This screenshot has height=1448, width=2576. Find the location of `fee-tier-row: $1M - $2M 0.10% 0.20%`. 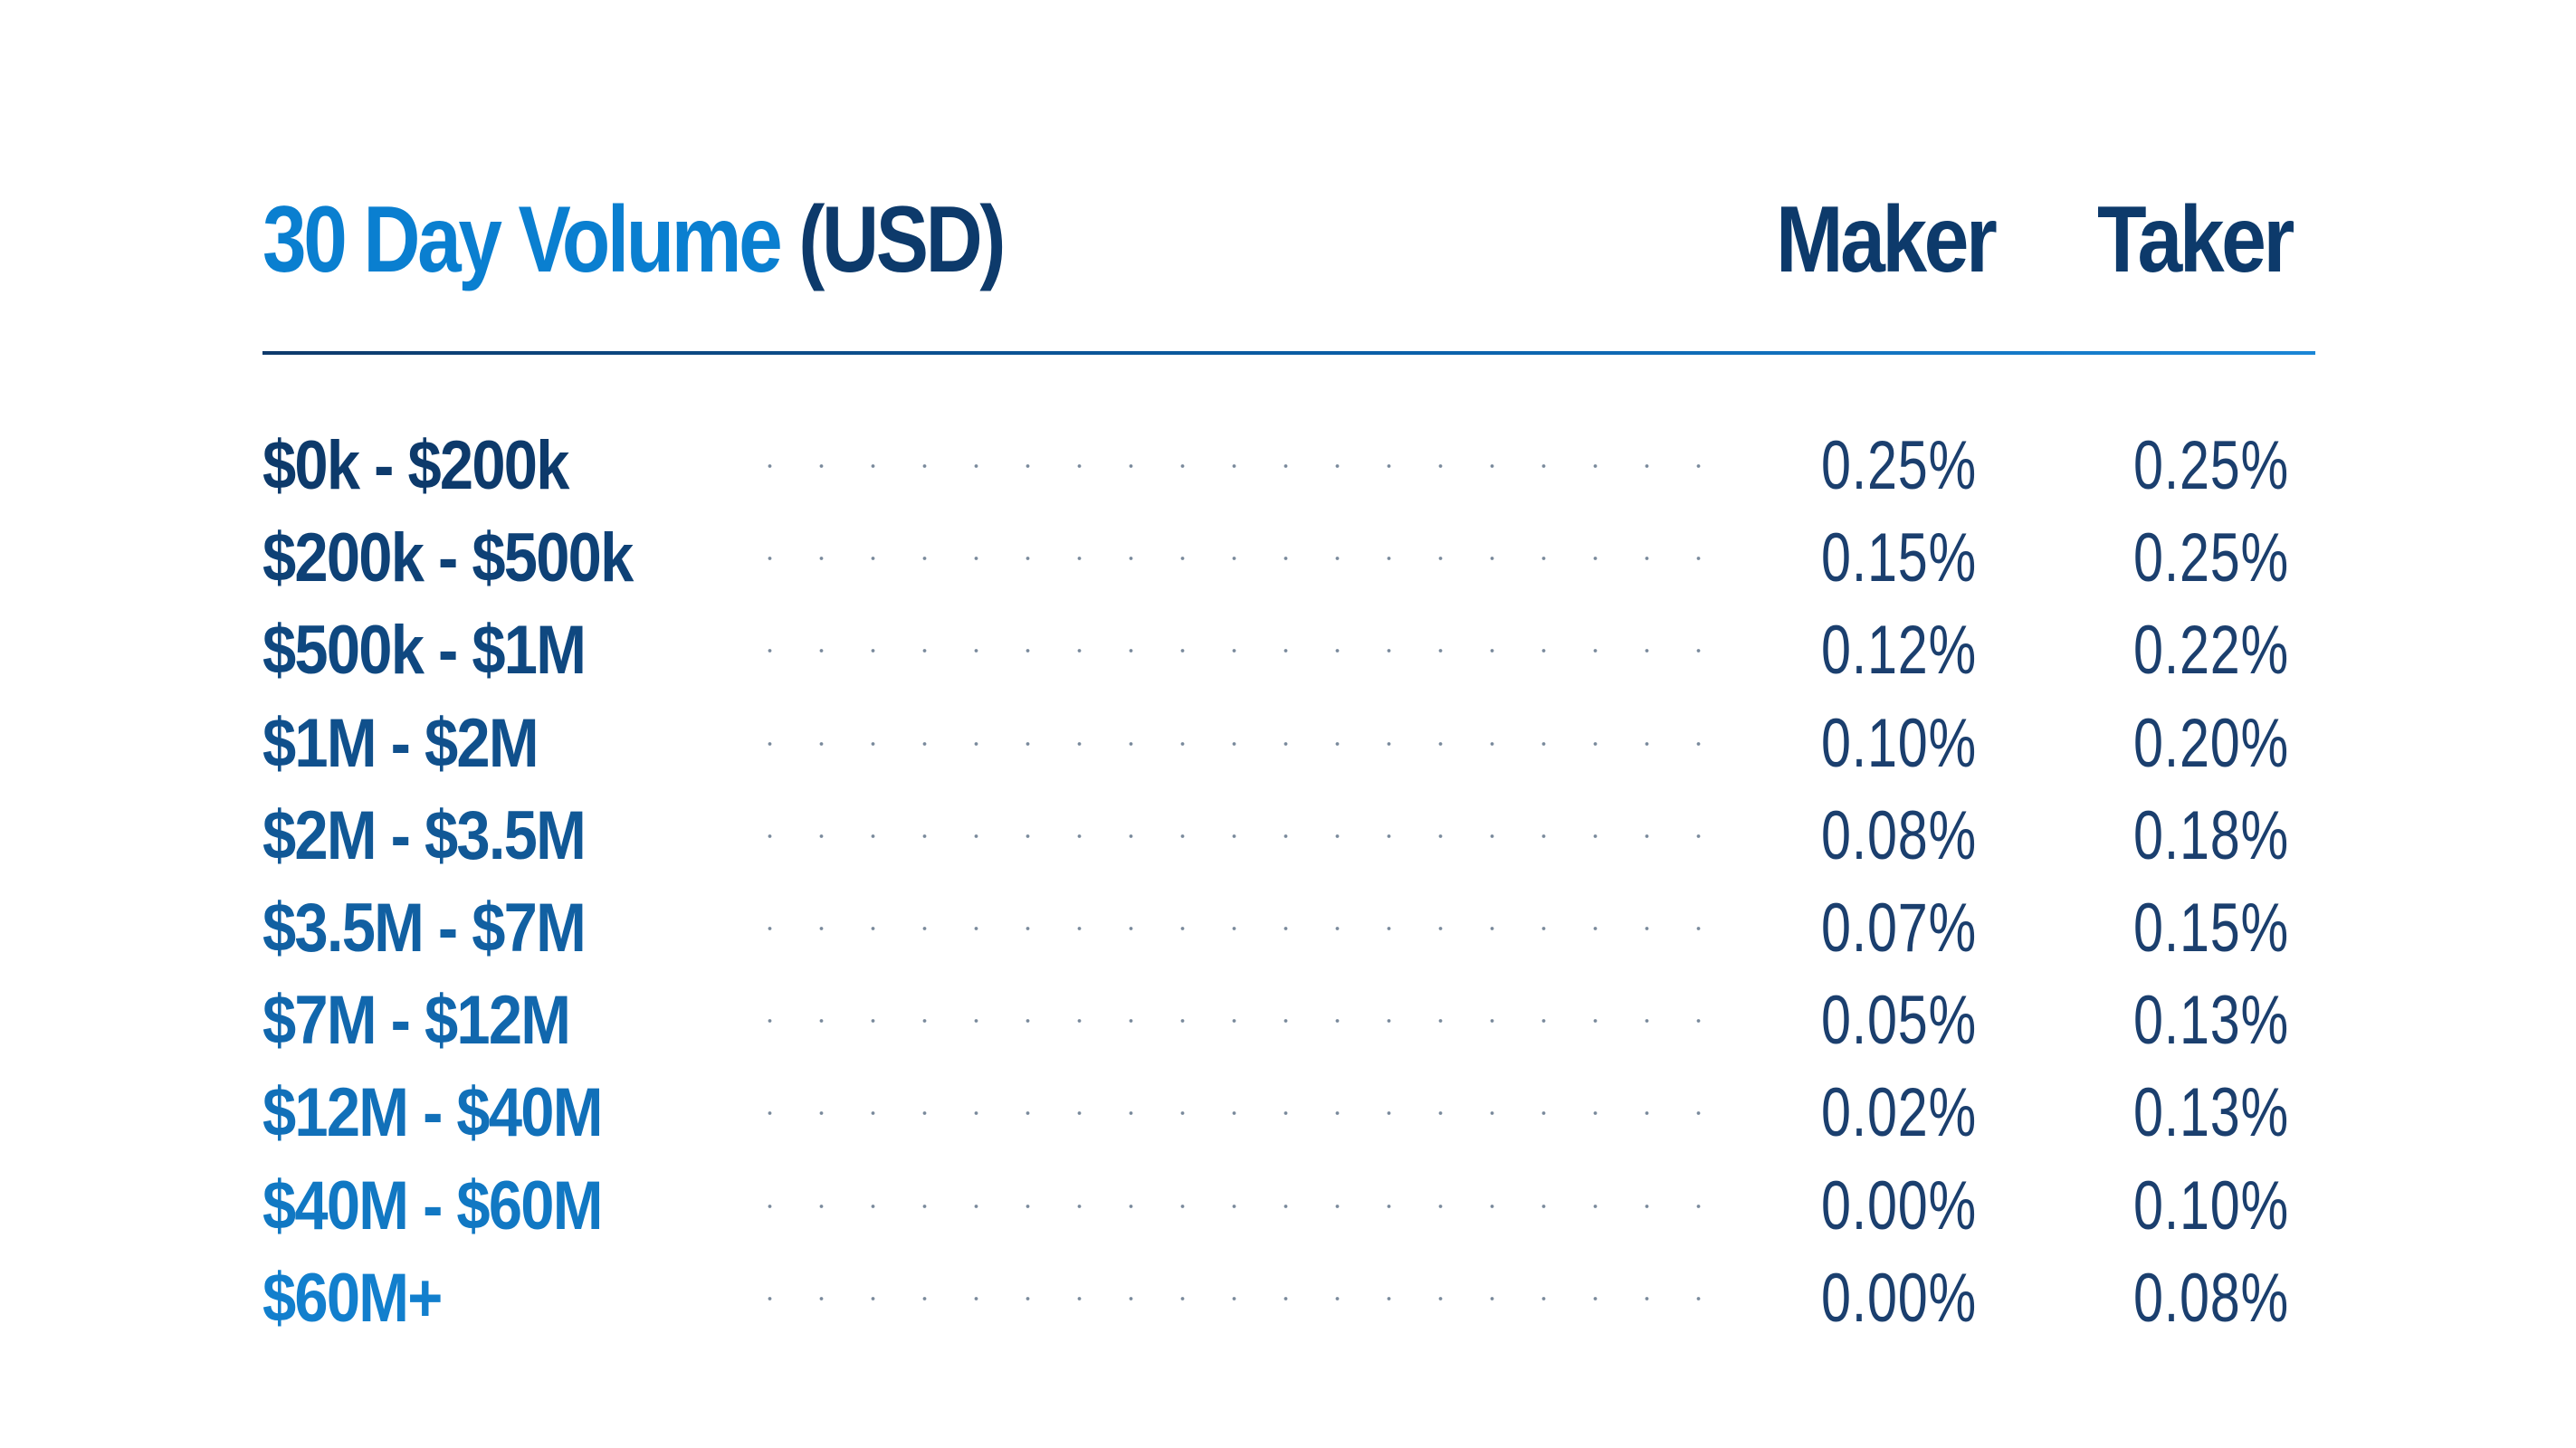

fee-tier-row: $1M - $2M 0.10% 0.20% is located at coordinates (1288, 744).